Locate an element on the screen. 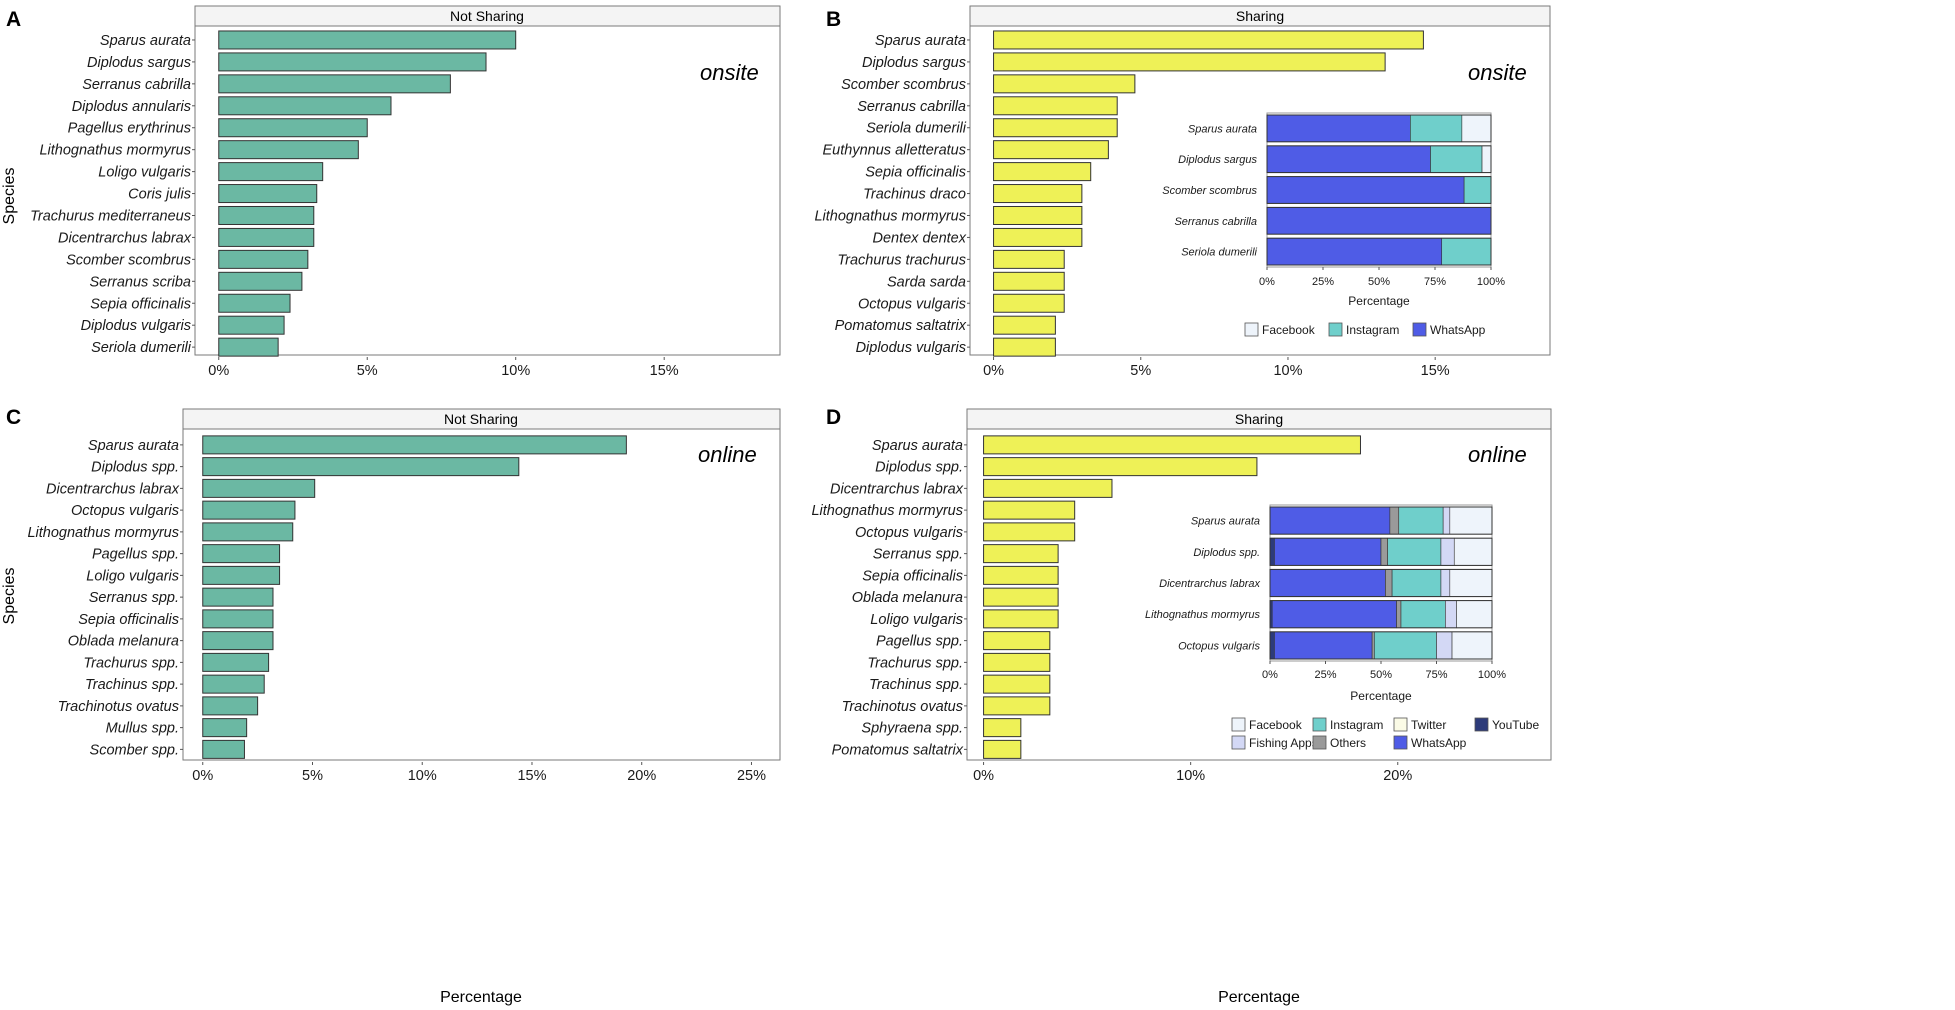 Image resolution: width=1955 pixels, height=1010 pixels. category-label: Trachurus mediterraneus is located at coordinates (110, 216).